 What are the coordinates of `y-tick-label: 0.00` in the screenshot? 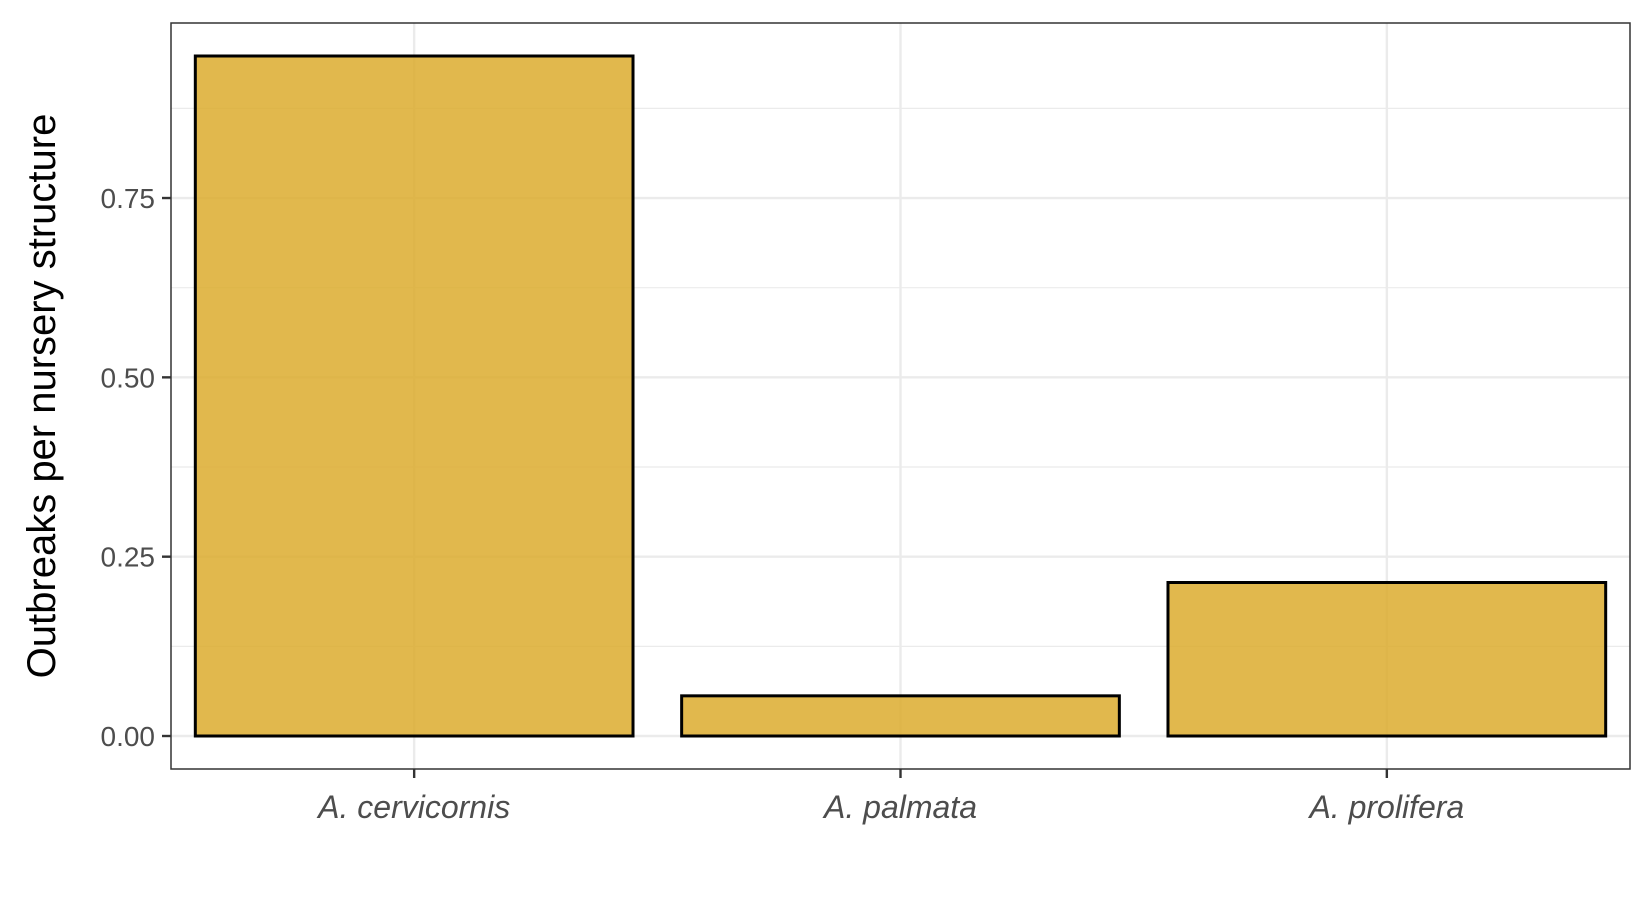 It's located at (128, 736).